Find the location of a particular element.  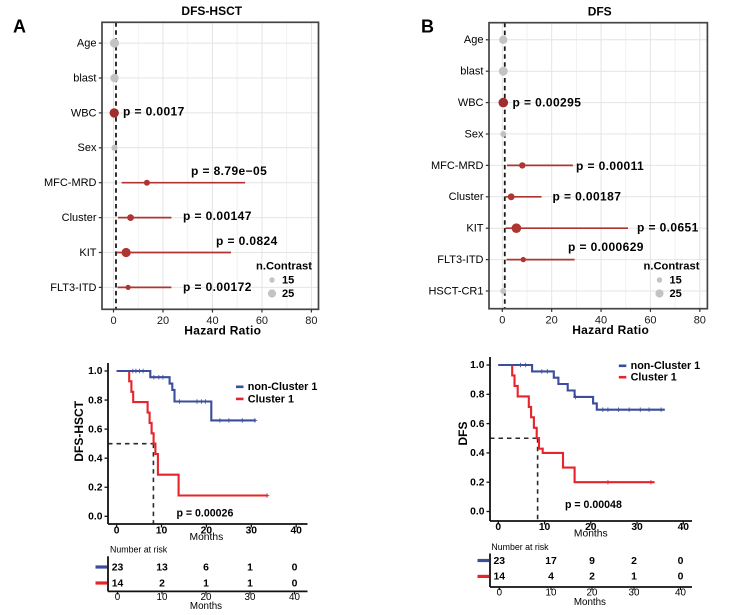

svg-text: 17 is located at coordinates (551, 561).